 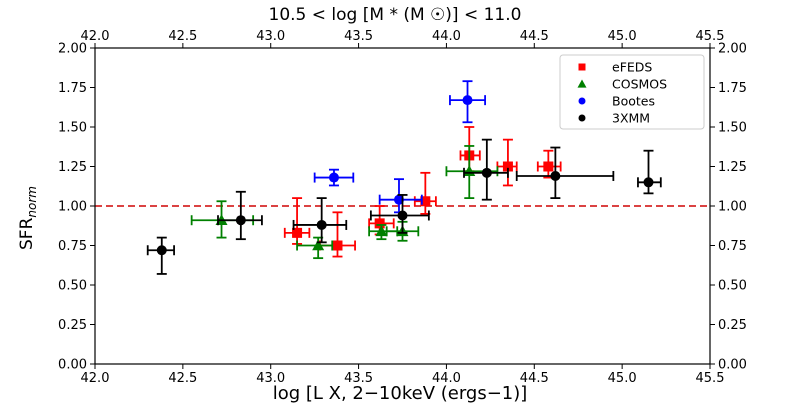 I want to click on point-efeds-1-marker, so click(x=337, y=245).